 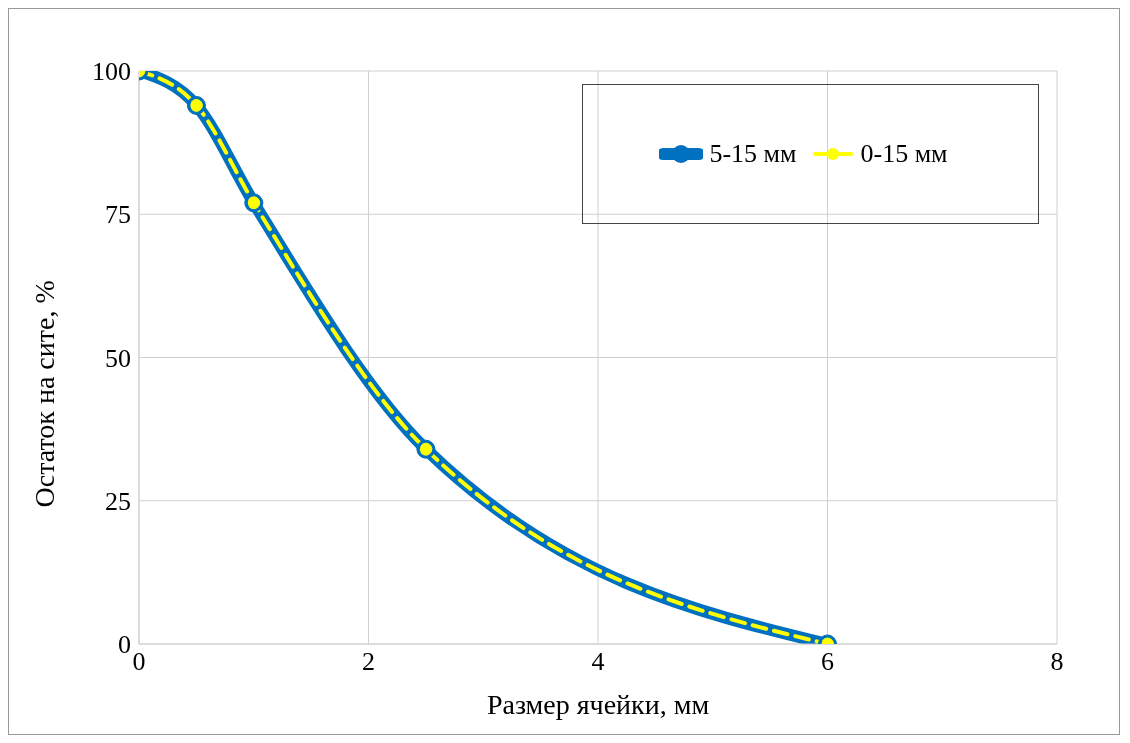 What do you see at coordinates (827, 662) in the screenshot?
I see `x-tick-label: 6` at bounding box center [827, 662].